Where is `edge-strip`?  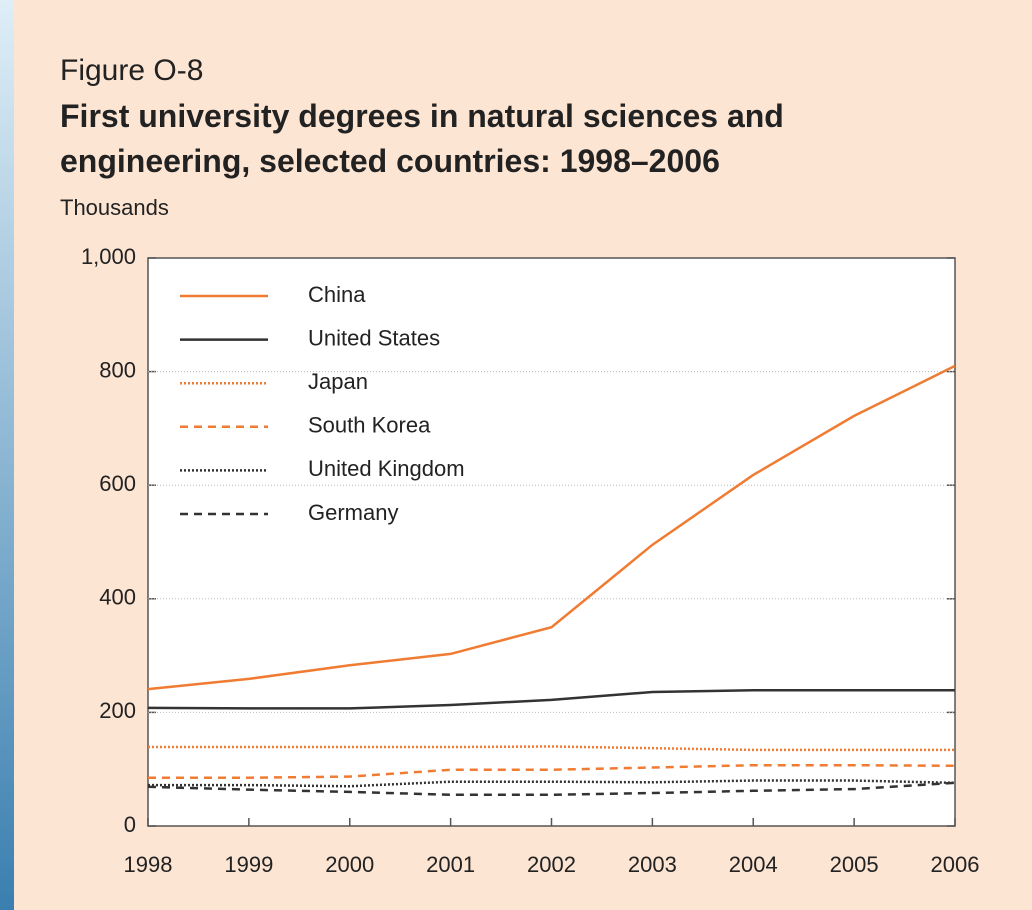 edge-strip is located at coordinates (7, 455).